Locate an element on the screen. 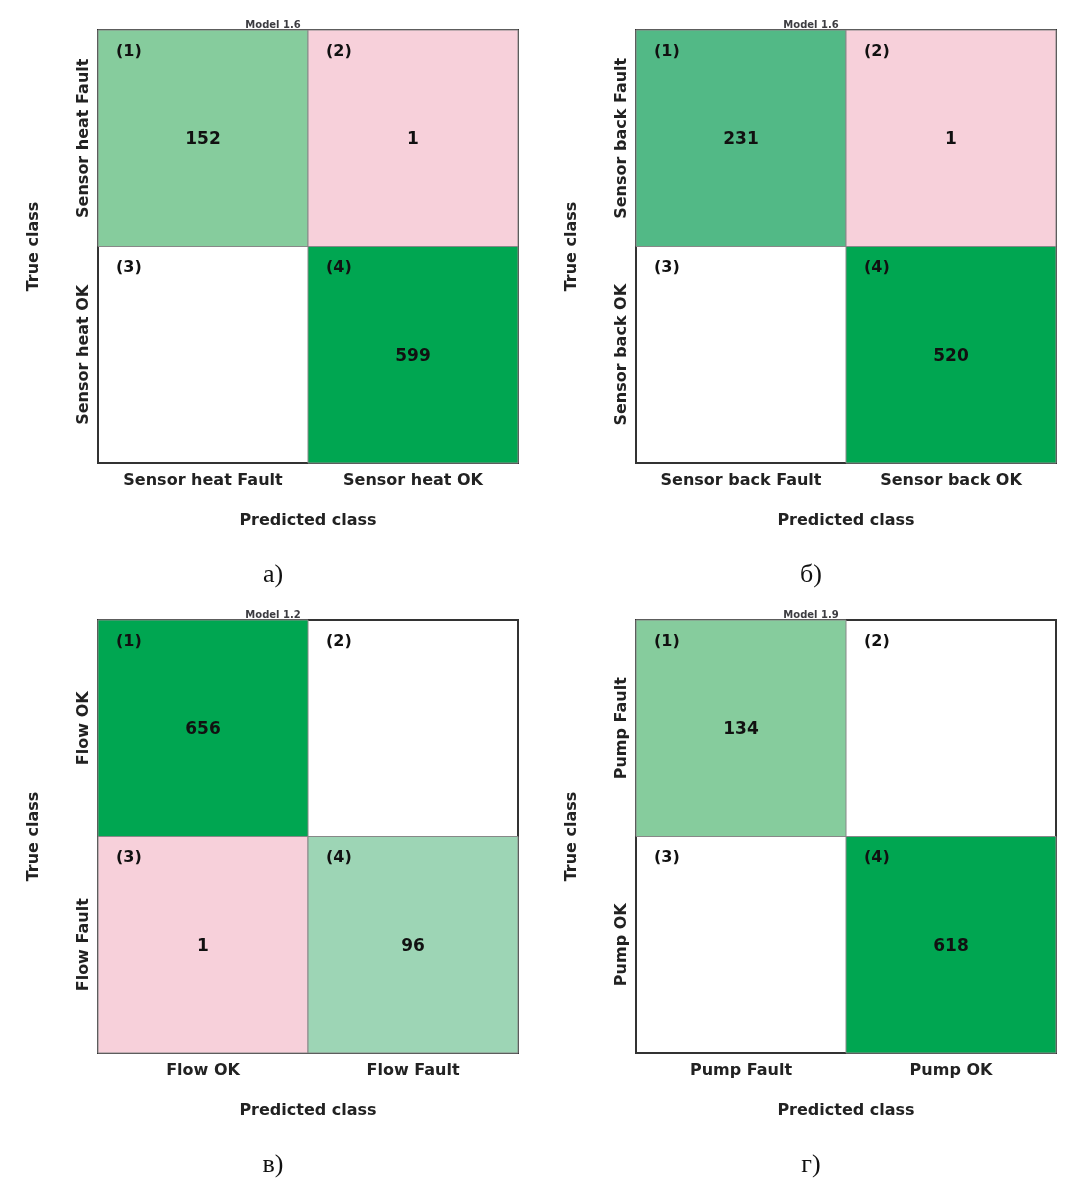 Image resolution: width=1085 pixels, height=1204 pixels. text: г) is located at coordinates (811, 1163).